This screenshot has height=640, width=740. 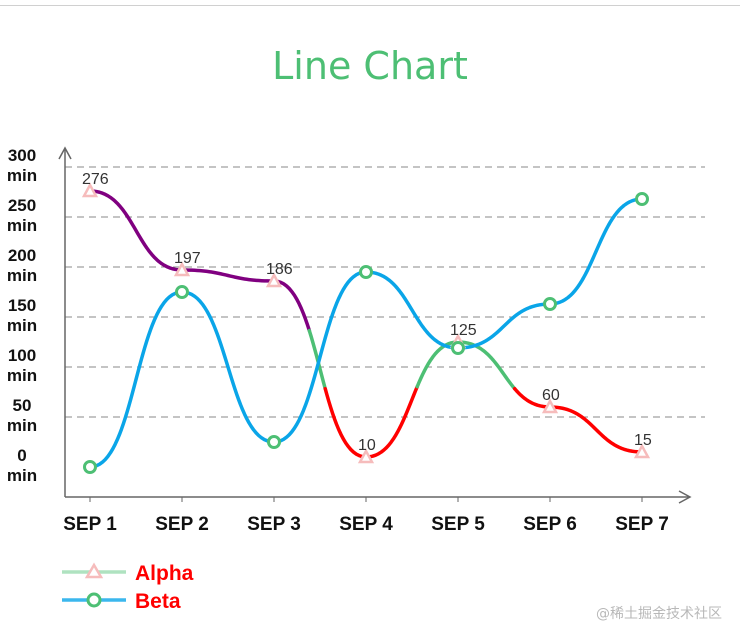 I want to click on top-divider, so click(x=370, y=5).